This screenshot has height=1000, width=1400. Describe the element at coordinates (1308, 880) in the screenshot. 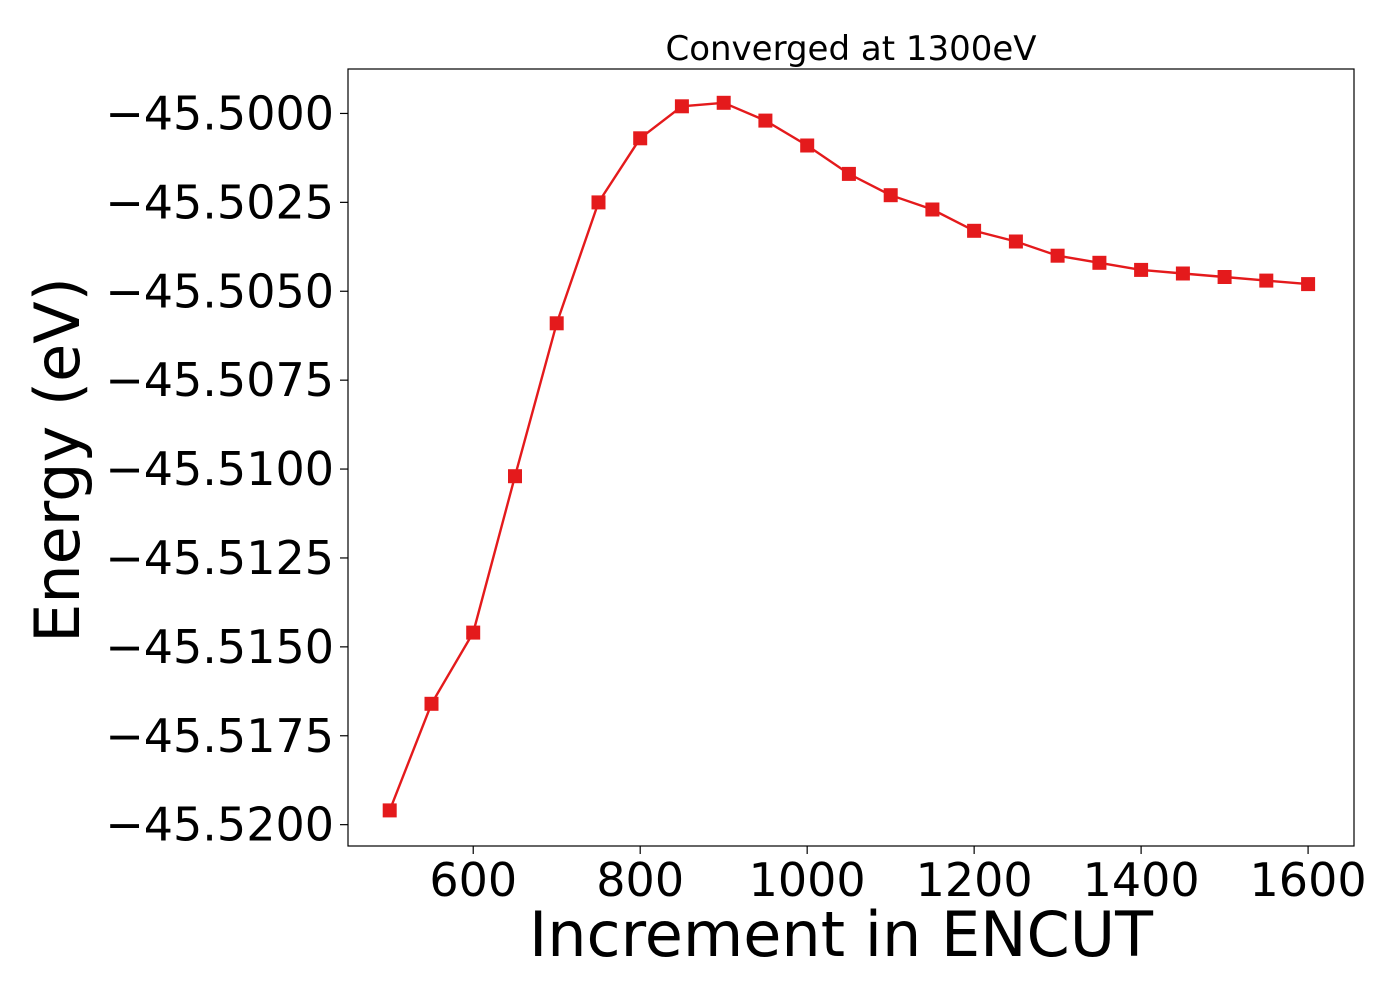

I see `x-tick-label: 1600` at that location.